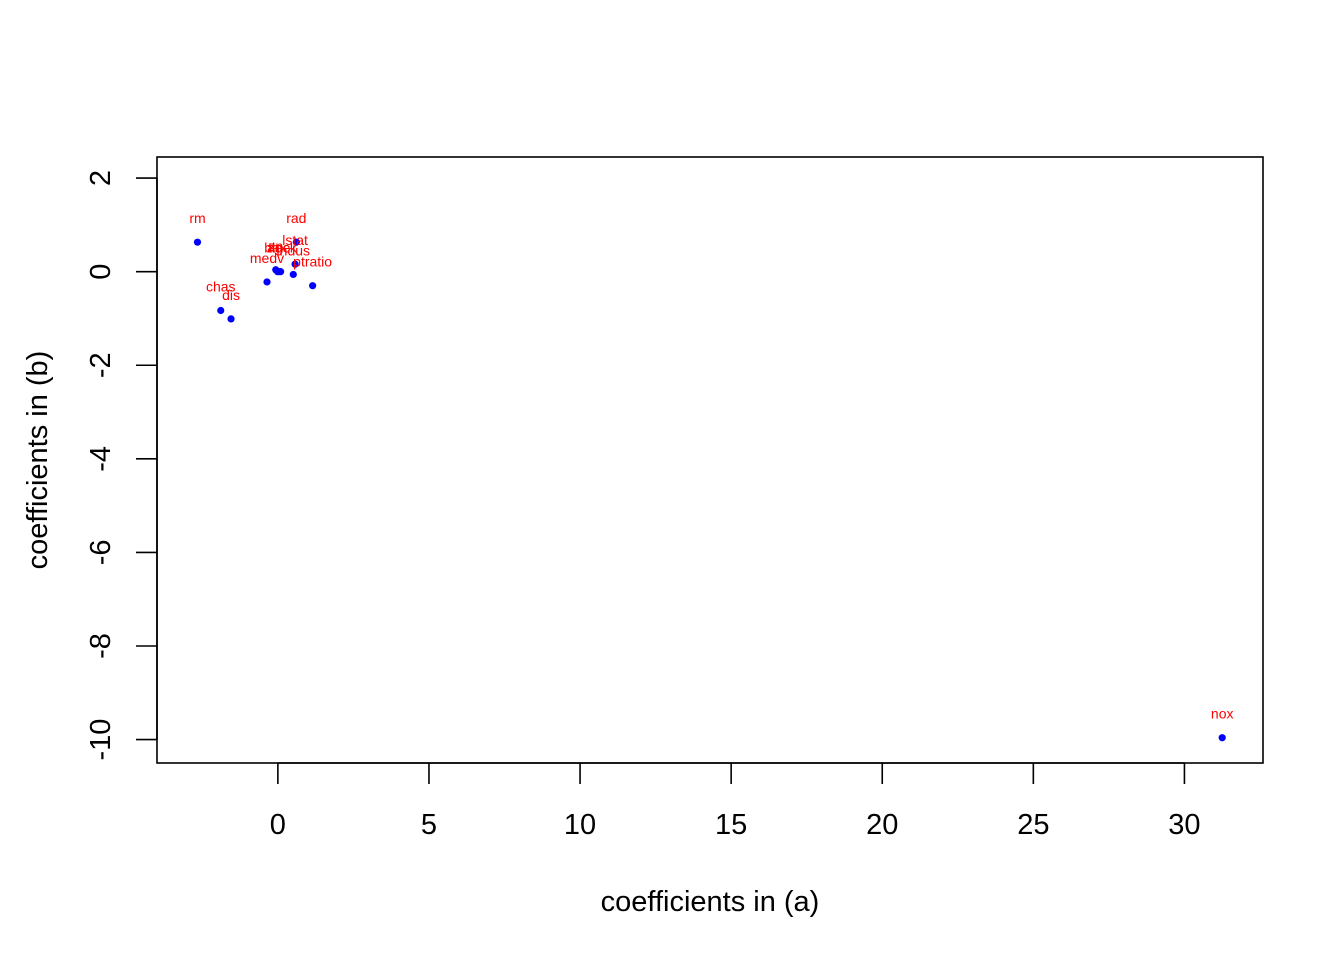  Describe the element at coordinates (580, 825) in the screenshot. I see `x-tick-label: 10` at that location.